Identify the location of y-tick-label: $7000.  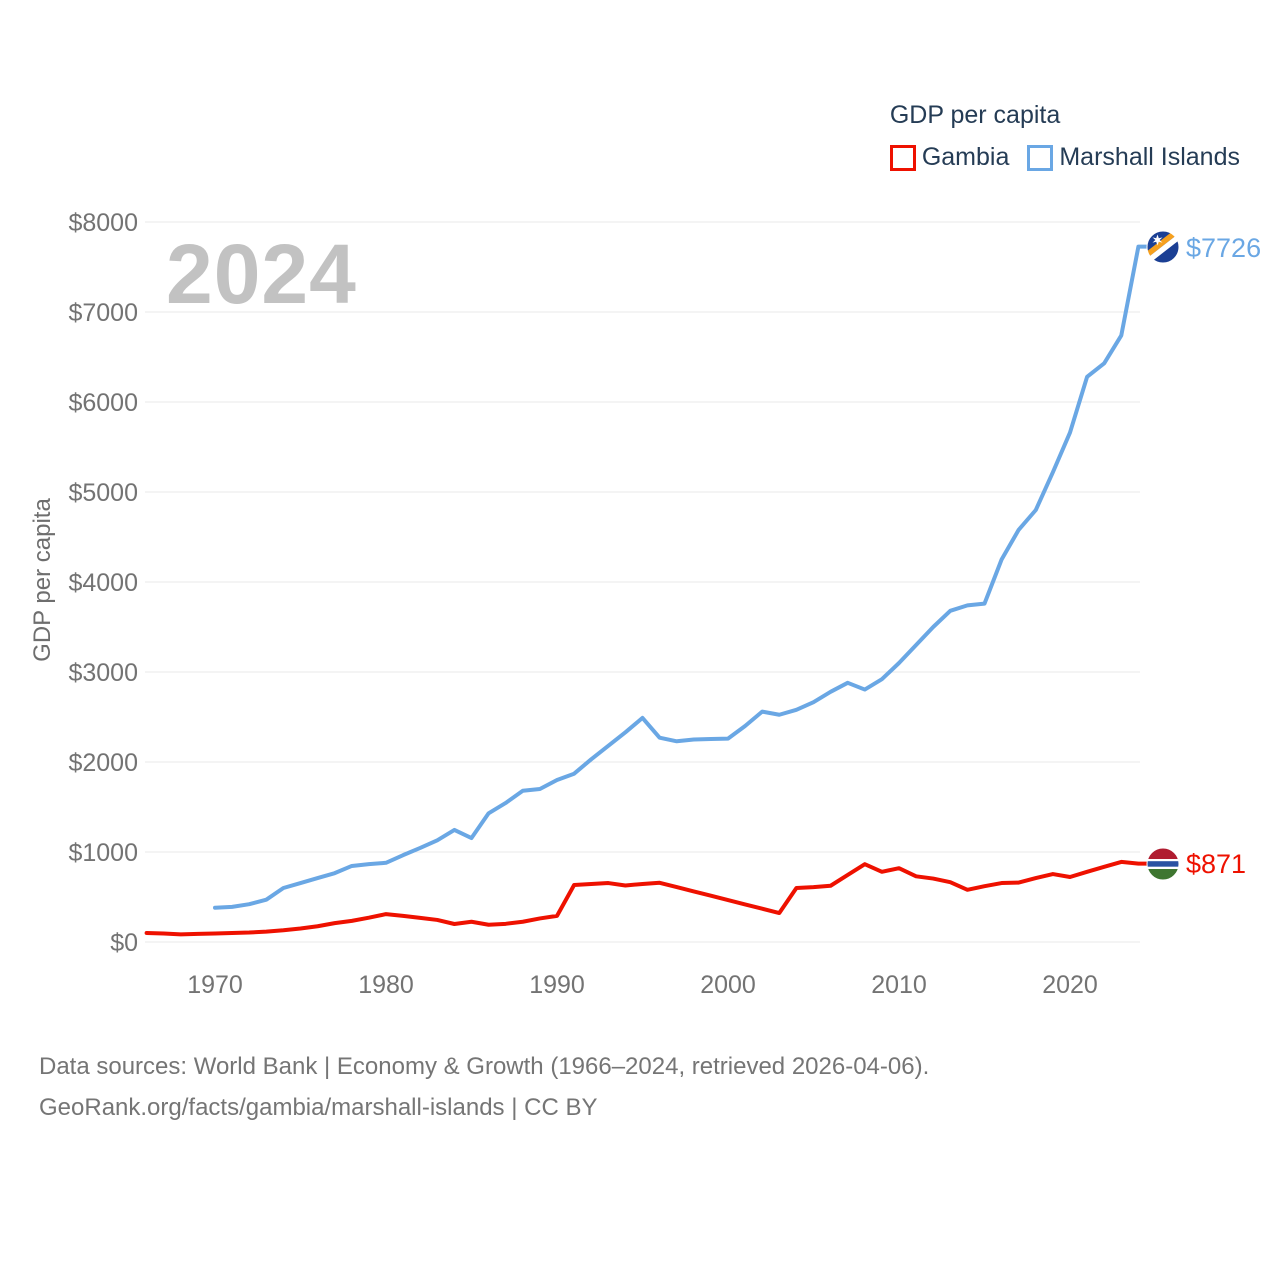
(103, 313).